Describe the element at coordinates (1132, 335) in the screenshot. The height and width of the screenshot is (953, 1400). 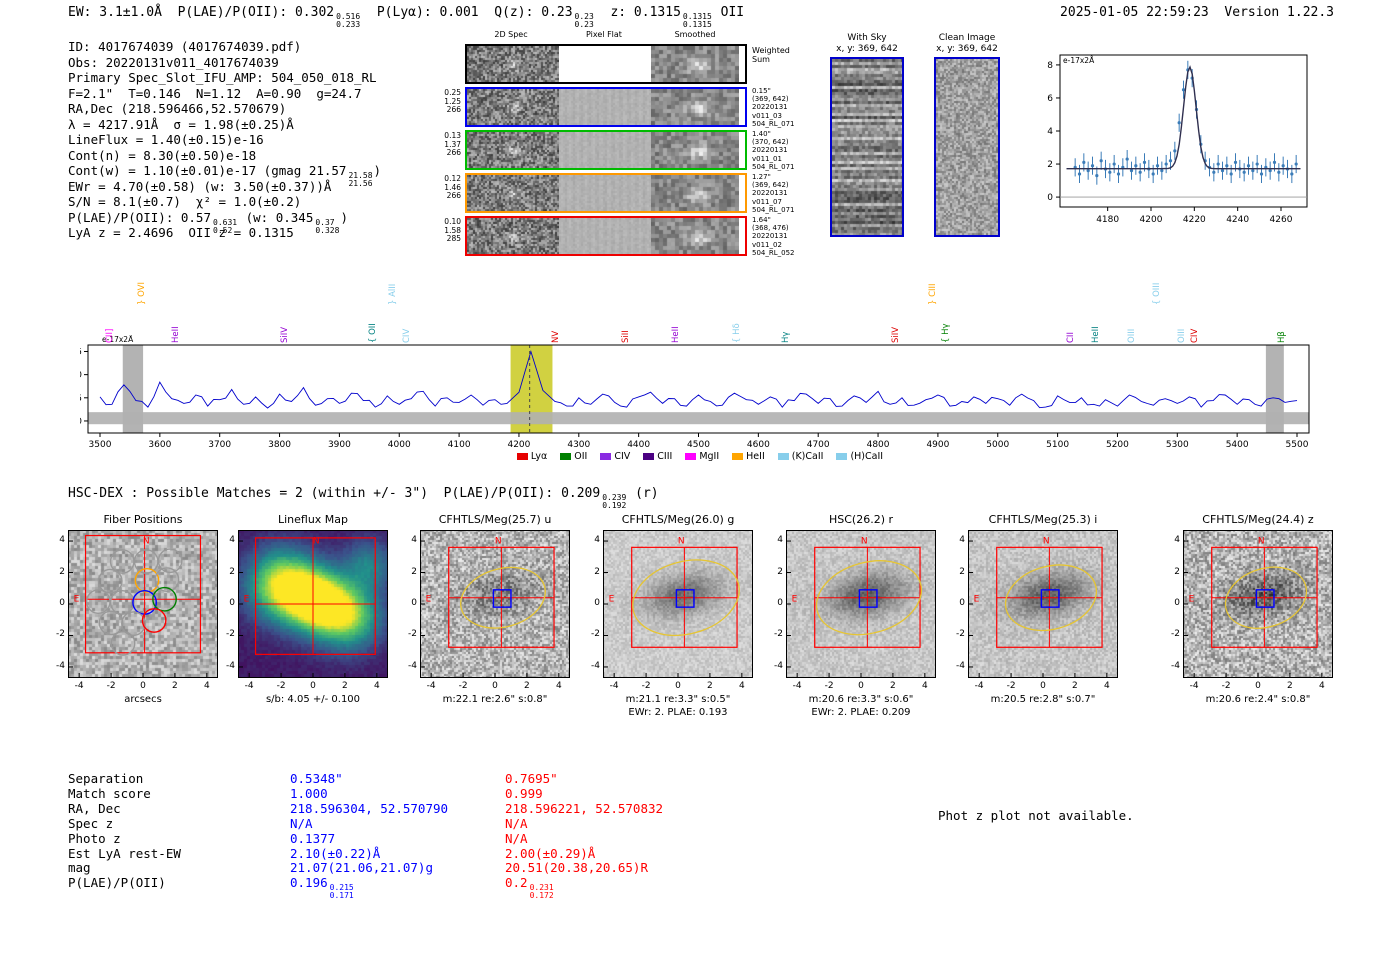
I see `emission-line-label: OIII` at that location.